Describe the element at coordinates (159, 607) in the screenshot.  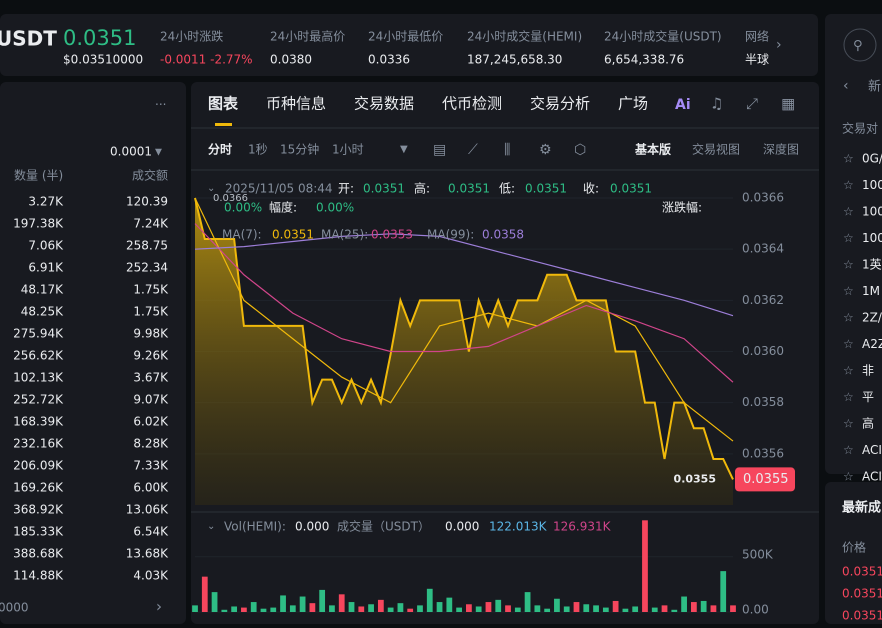
I see `next-arrow: ›` at that location.